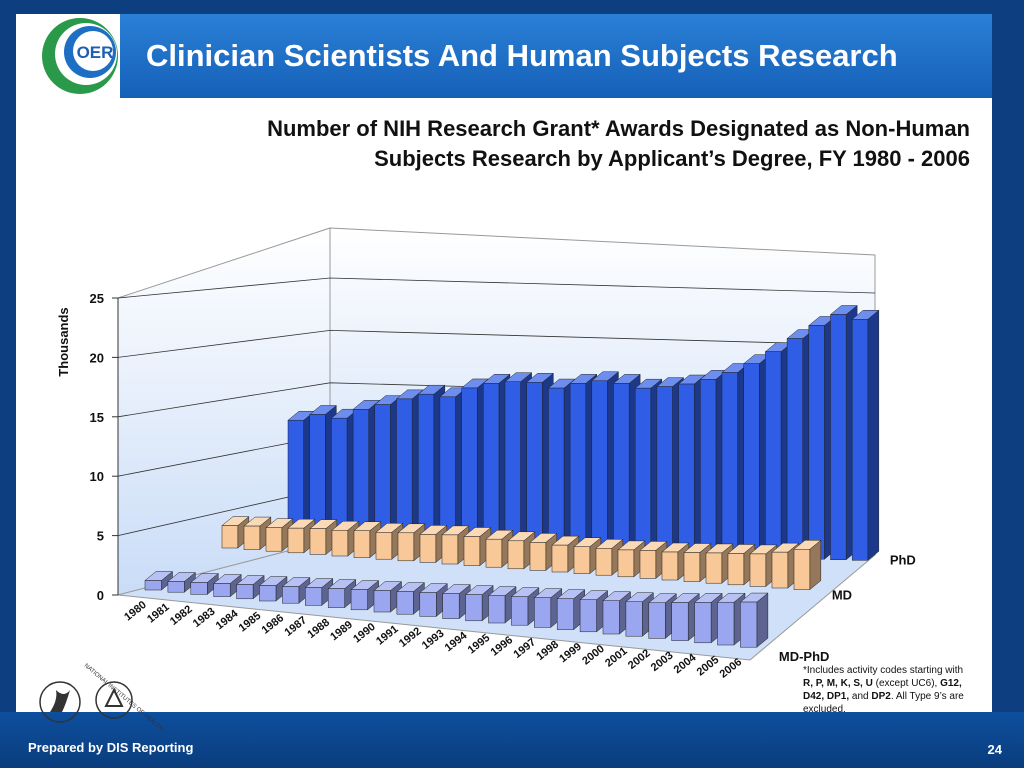 The height and width of the screenshot is (768, 1024). Describe the element at coordinates (639, 659) in the screenshot. I see `x-tick-label: 2002` at that location.